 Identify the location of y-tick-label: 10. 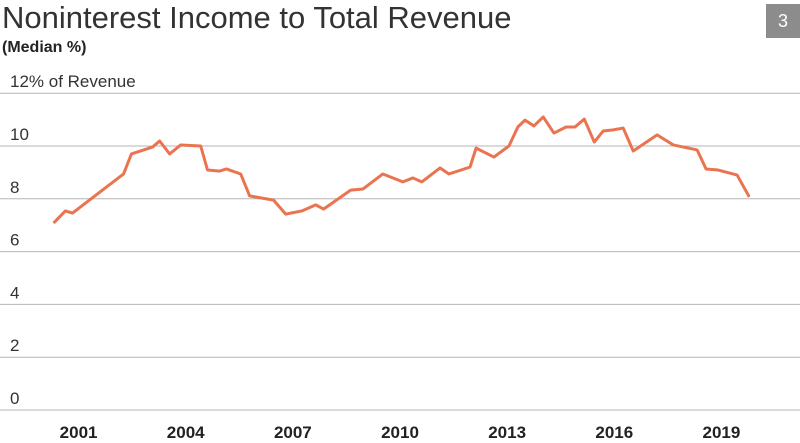
(19, 134).